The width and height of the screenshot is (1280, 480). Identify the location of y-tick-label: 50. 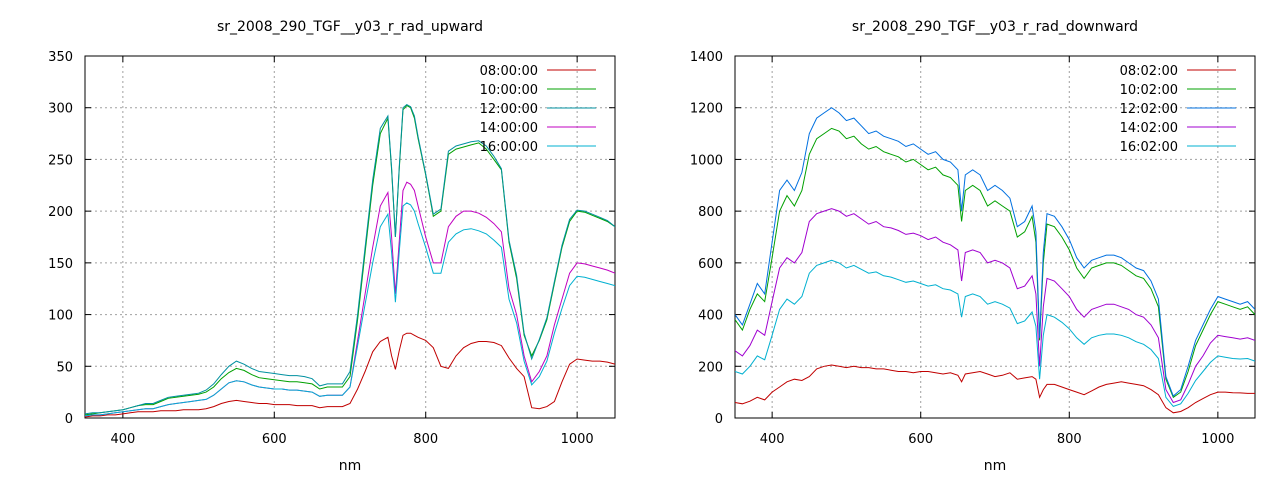
(64, 367).